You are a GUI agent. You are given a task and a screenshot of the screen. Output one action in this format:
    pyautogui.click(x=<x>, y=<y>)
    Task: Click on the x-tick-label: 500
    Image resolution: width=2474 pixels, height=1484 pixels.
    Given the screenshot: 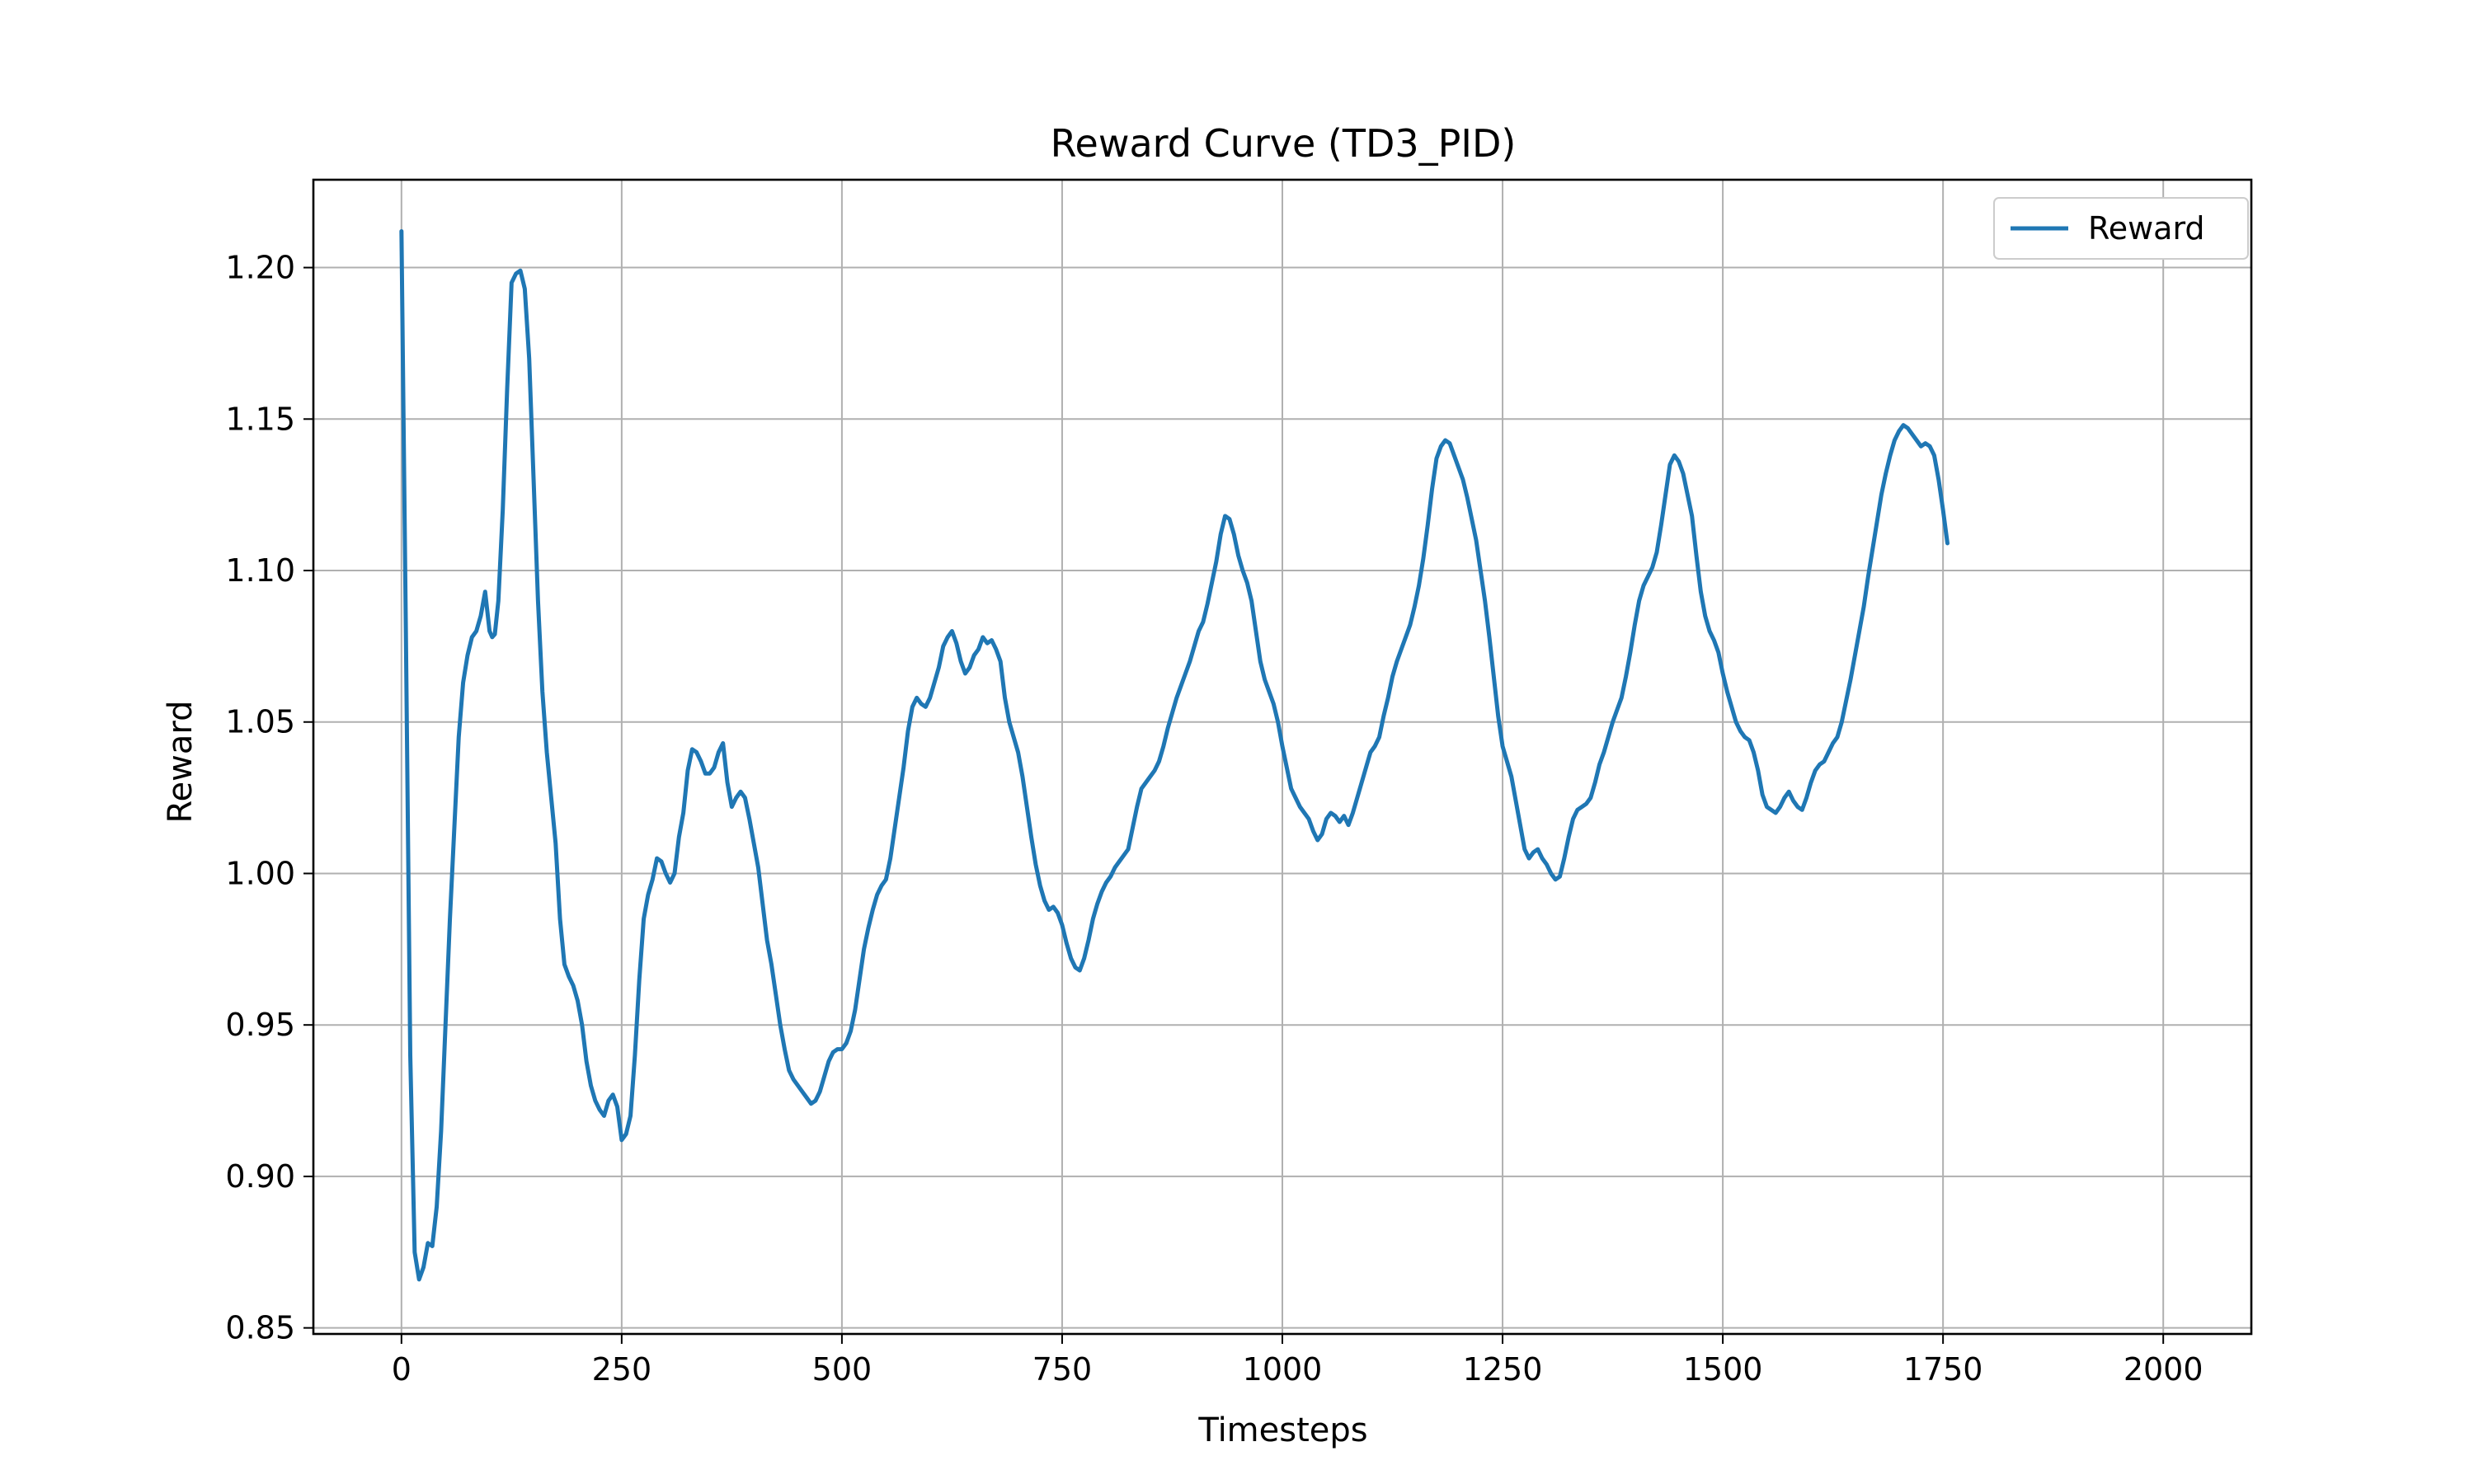 What is the action you would take?
    pyautogui.click(x=842, y=1369)
    